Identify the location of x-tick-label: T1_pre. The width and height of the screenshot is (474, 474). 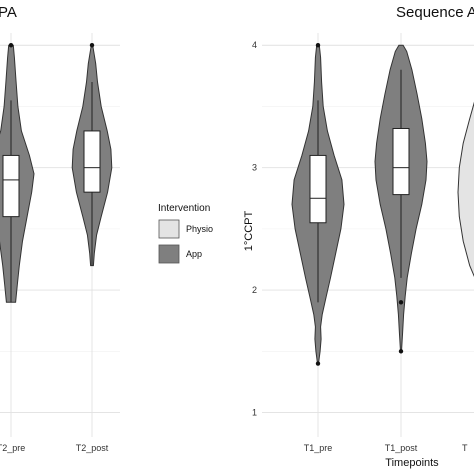
(318, 448).